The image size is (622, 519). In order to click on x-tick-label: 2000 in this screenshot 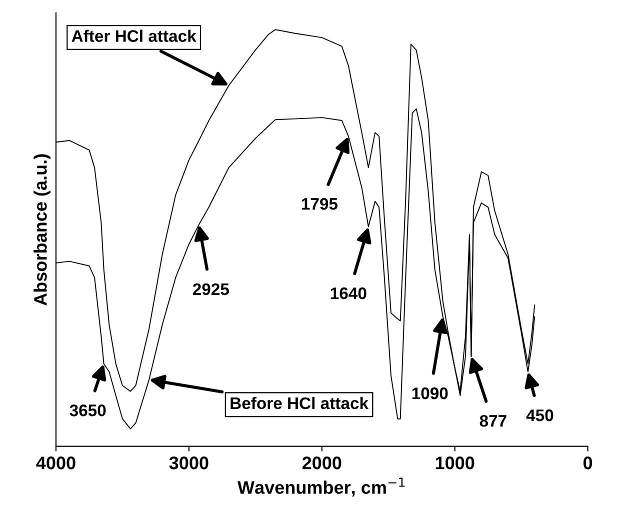, I will do `click(322, 463)`.